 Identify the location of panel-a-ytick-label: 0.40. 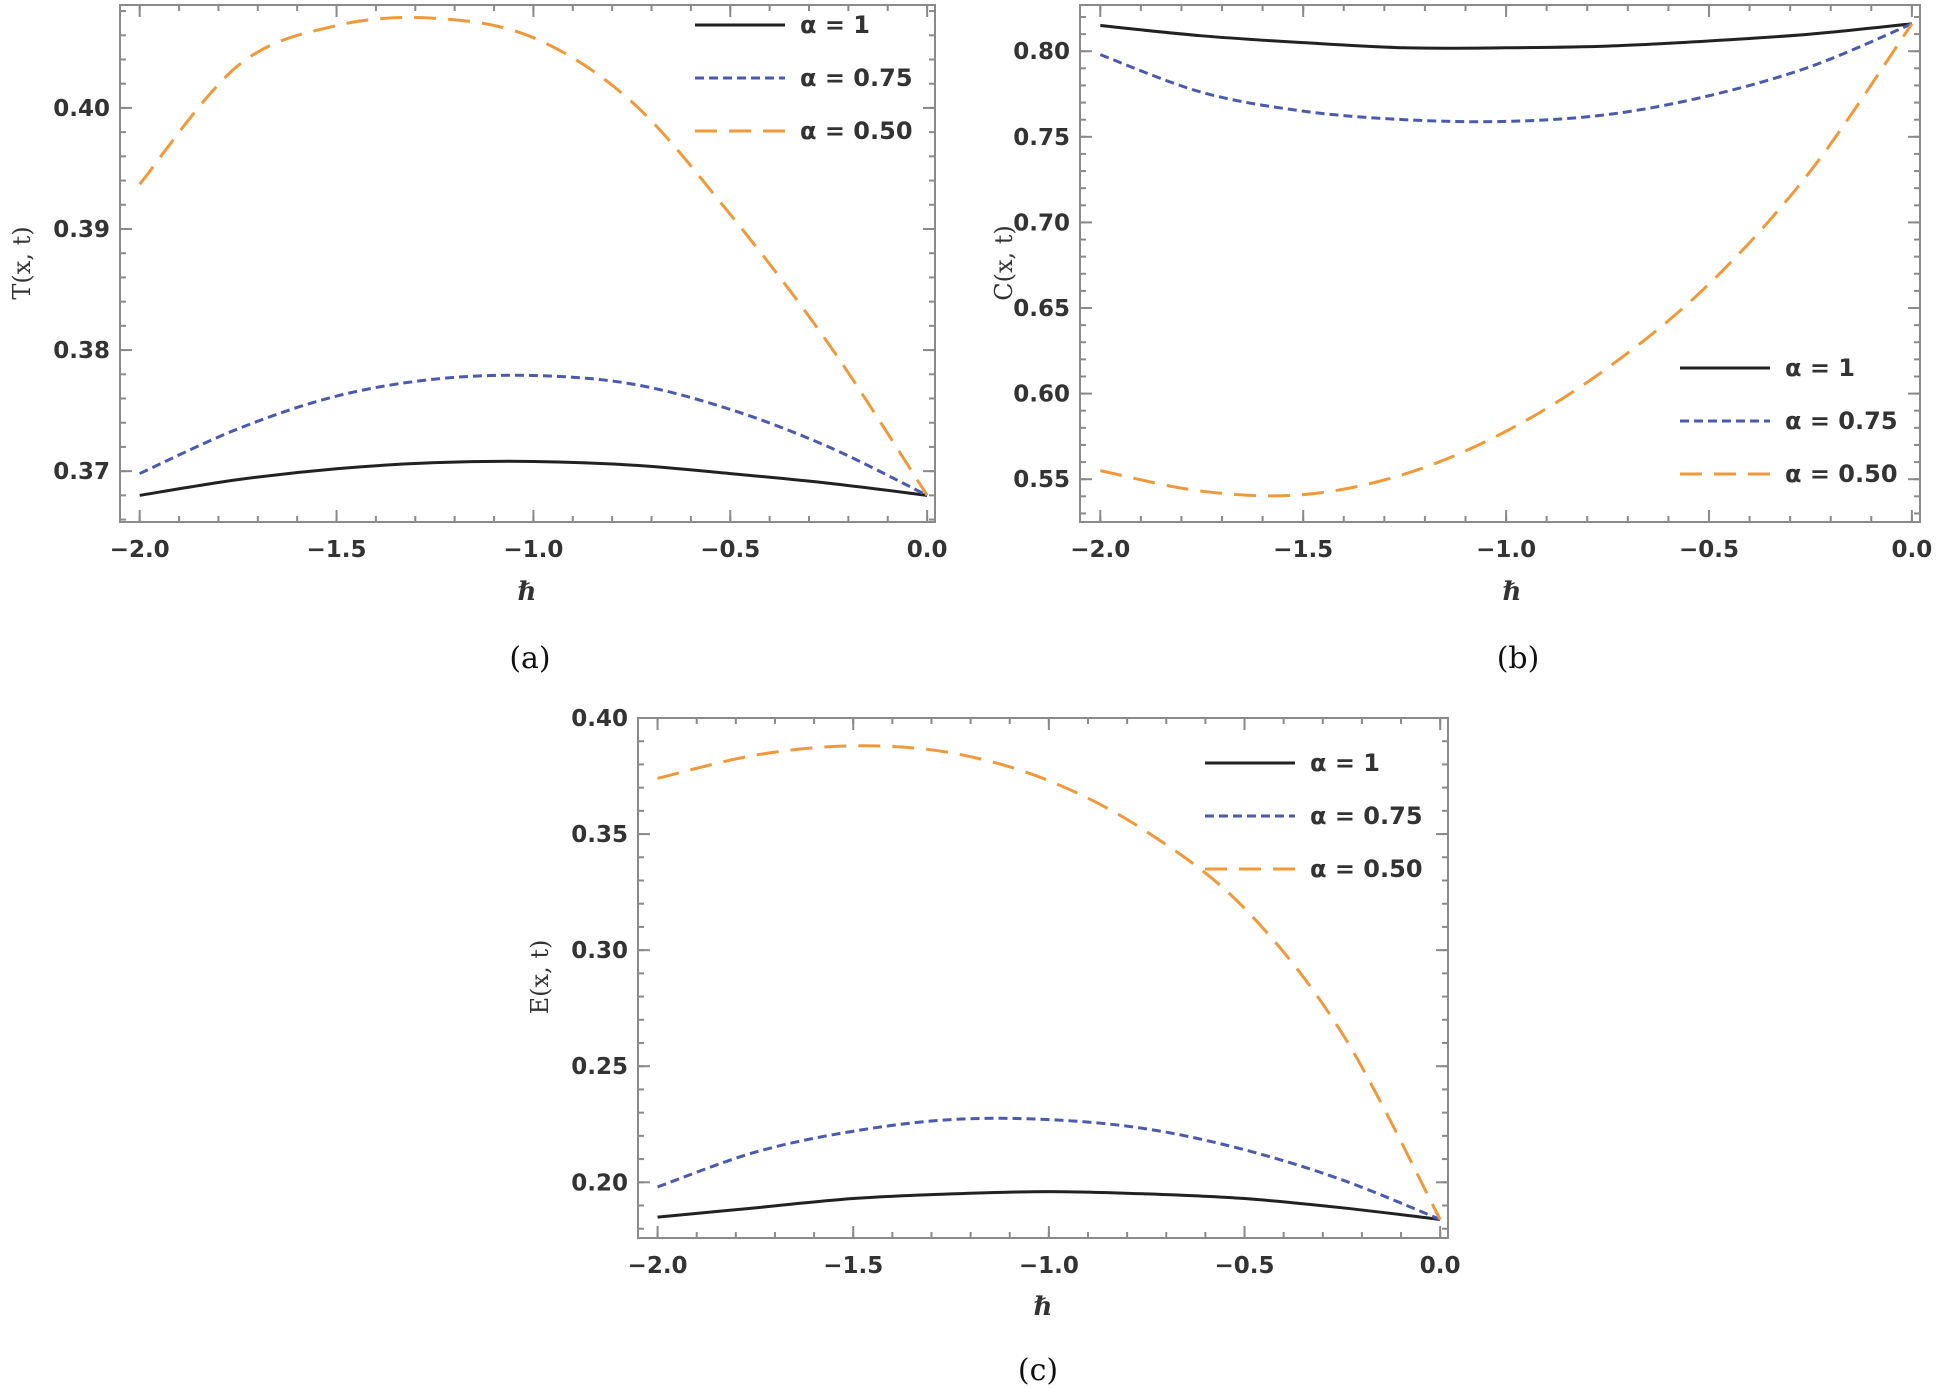
(81, 109).